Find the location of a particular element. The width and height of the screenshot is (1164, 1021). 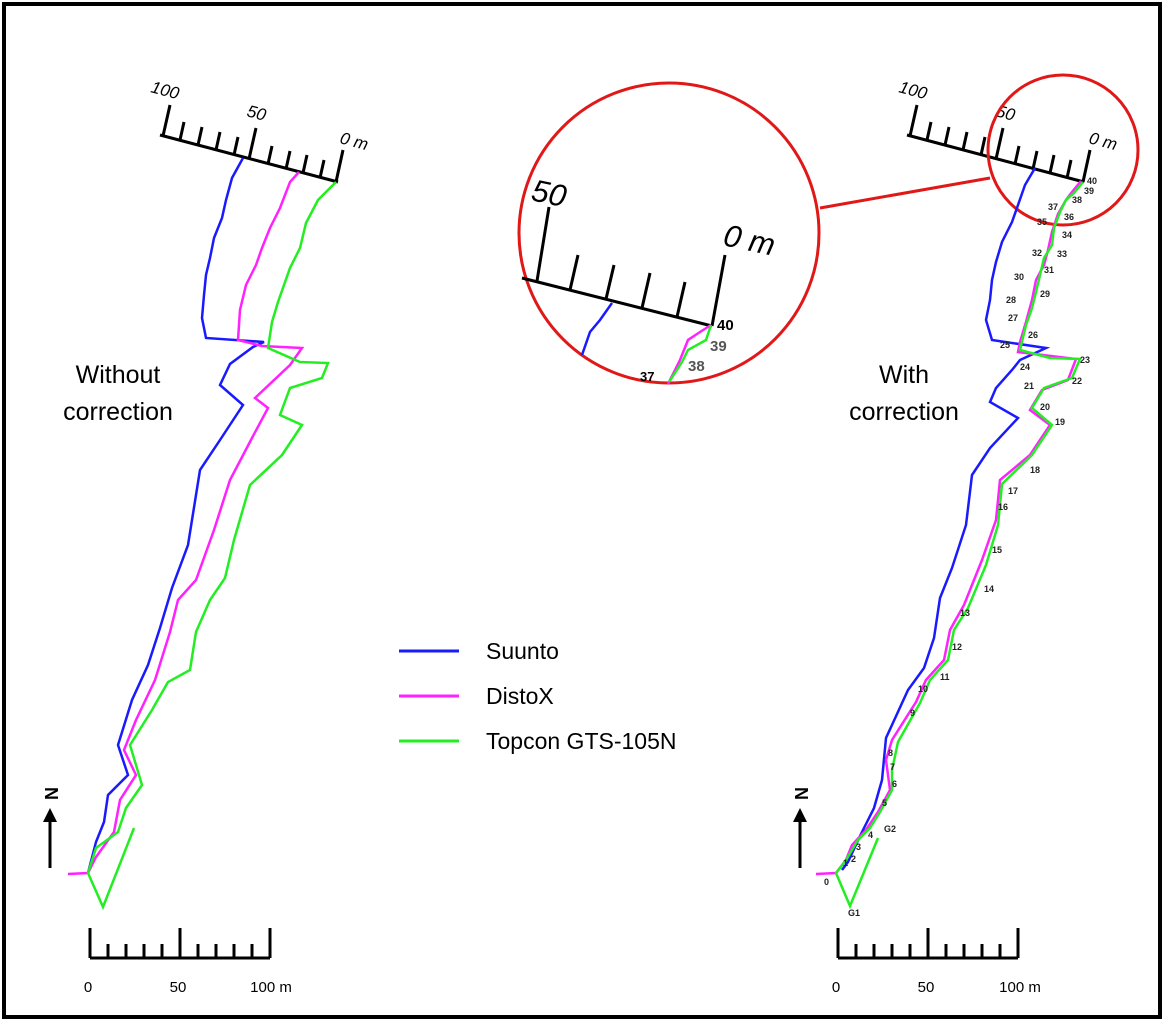

right-north-arrow: N is located at coordinates (802, 827).